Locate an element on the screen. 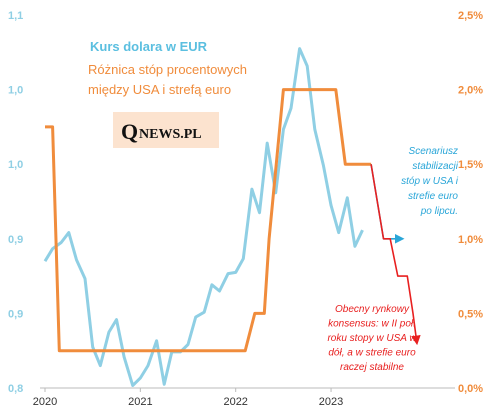  left-axis-ticks: 1,1 1,0 1,0 0,9 0,9 0,8 is located at coordinates (15, 202).